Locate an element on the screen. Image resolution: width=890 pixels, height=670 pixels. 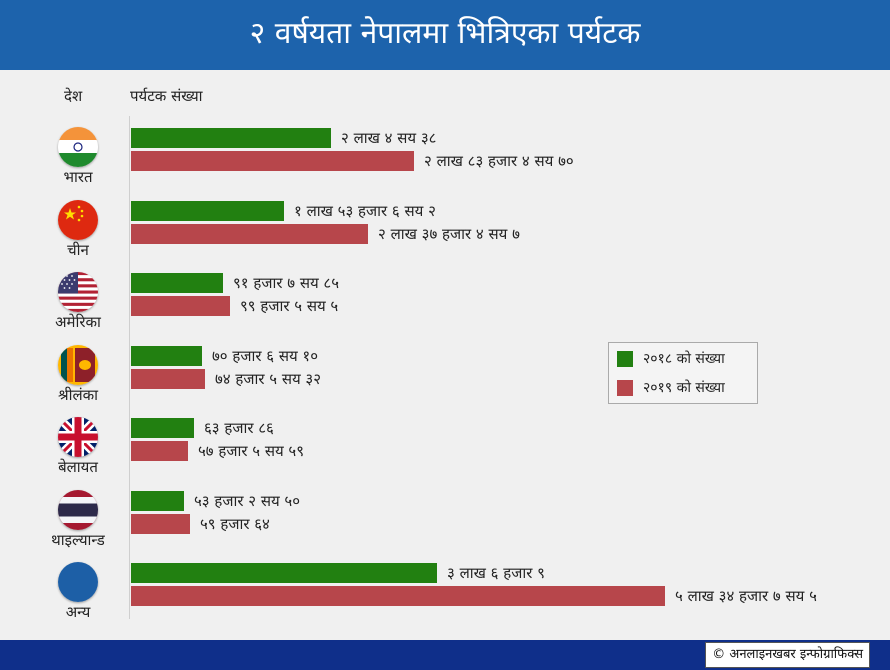
bar-value-label: ९१ हजार ७ सय ८५ is located at coordinates (286, 283).